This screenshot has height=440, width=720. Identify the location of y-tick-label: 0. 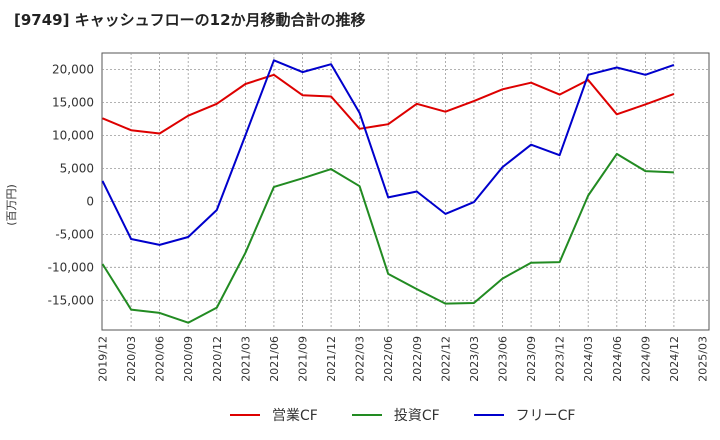
(90, 201).